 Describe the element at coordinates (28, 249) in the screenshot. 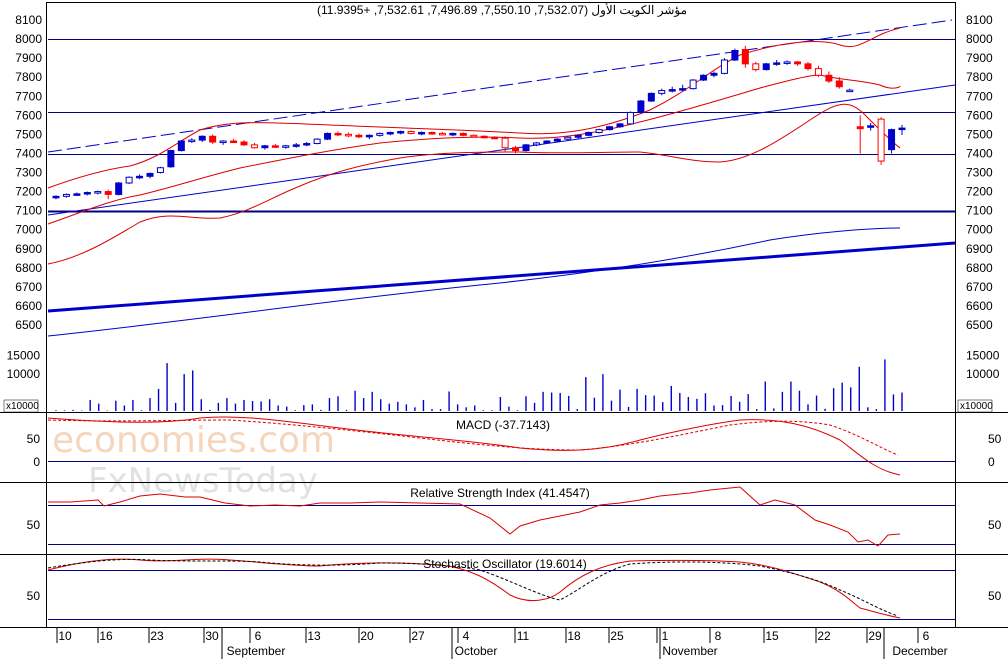

I see `price-tick-left: 6900` at that location.